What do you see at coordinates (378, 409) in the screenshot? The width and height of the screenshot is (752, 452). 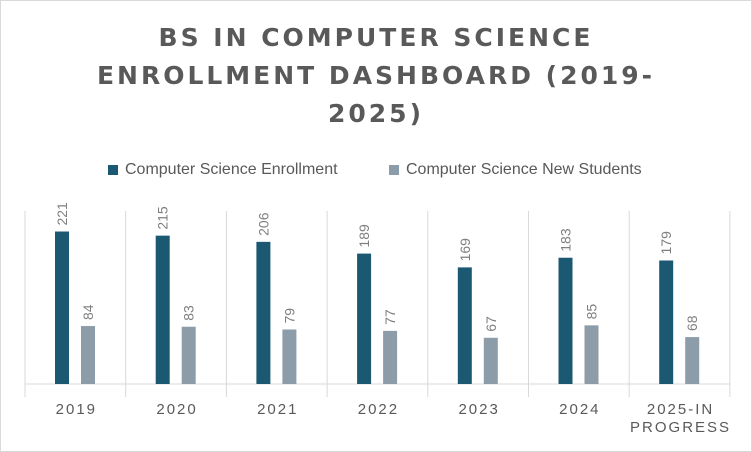 I see `x-tick-label: 2022` at bounding box center [378, 409].